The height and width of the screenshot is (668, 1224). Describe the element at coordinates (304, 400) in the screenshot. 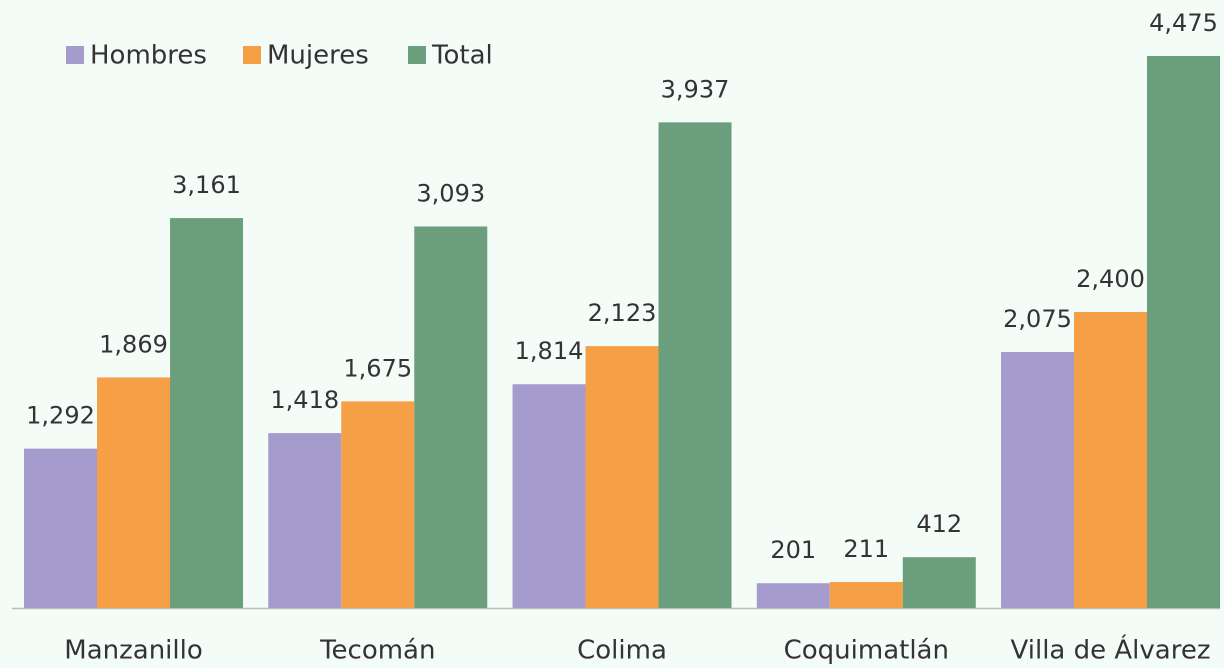

I see `data-label: 1,418` at that location.